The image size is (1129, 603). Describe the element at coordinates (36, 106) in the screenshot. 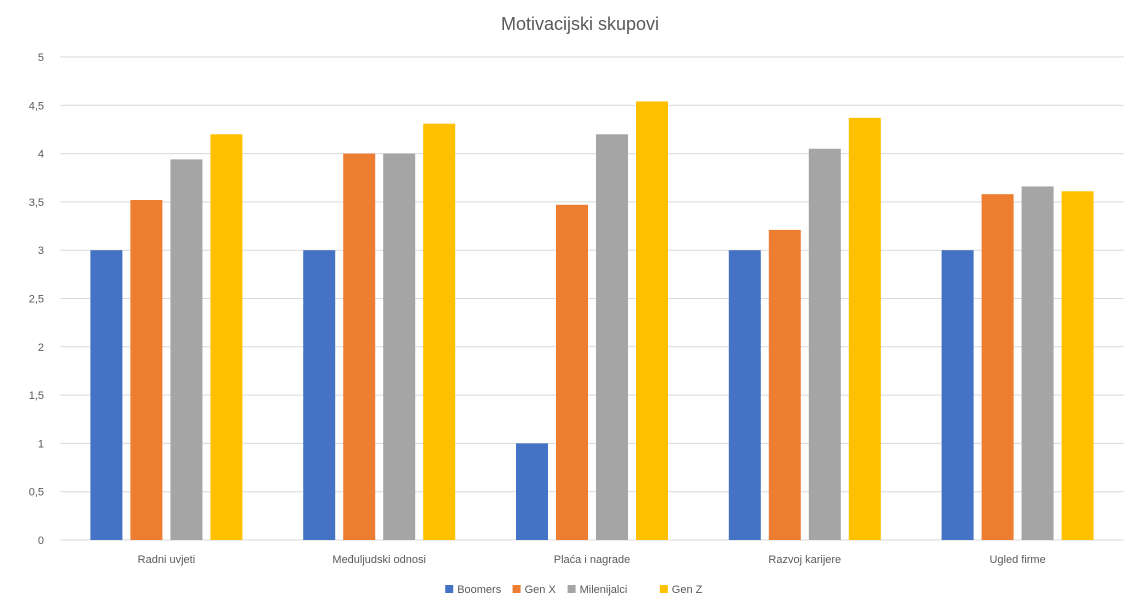

I see `y-tick-label: 4,5` at that location.